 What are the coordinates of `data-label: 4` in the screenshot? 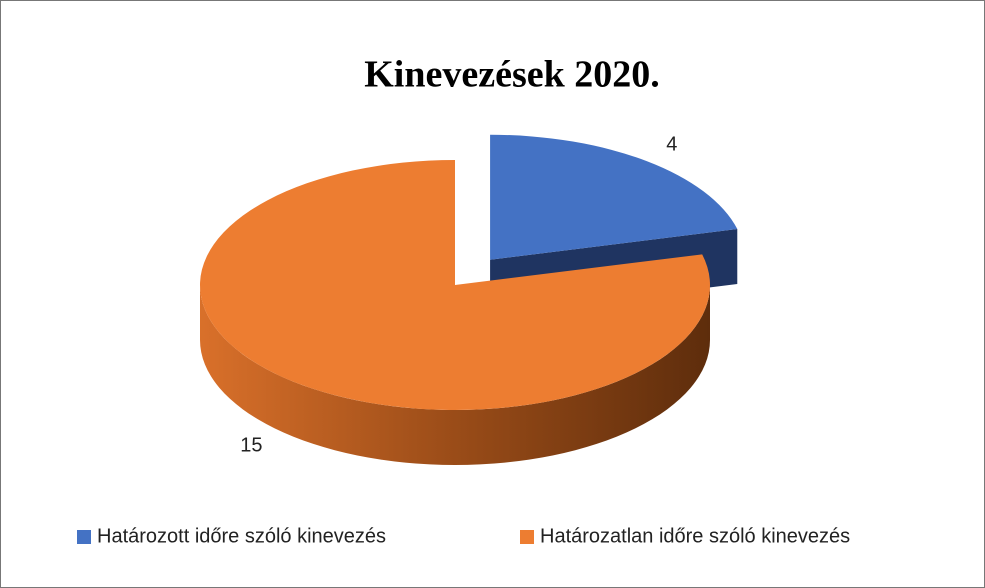 It's located at (671, 145).